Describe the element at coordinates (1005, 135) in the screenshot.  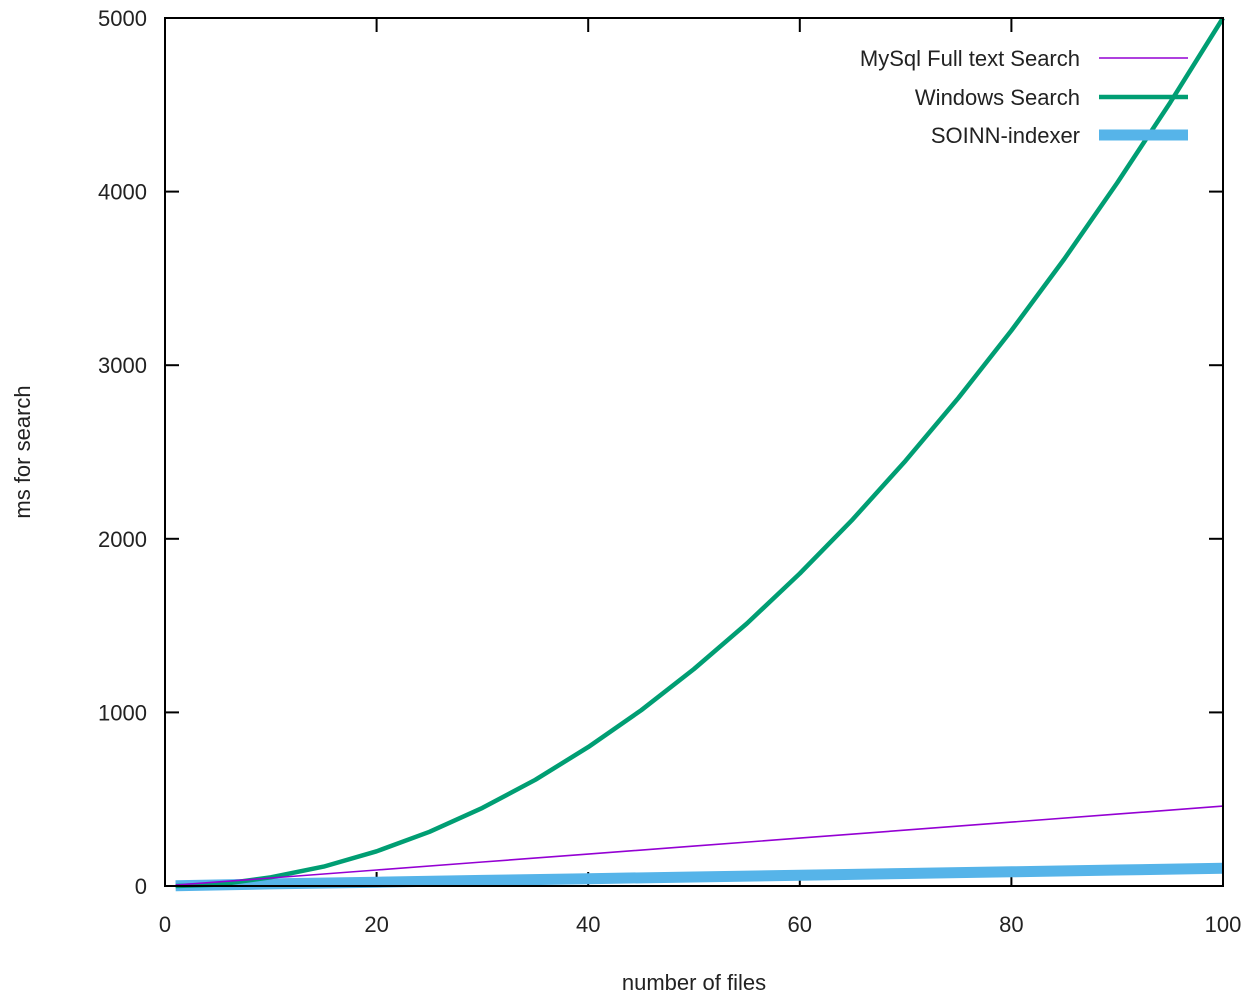
I see `legend-entry-label: SOINN-indexer` at that location.